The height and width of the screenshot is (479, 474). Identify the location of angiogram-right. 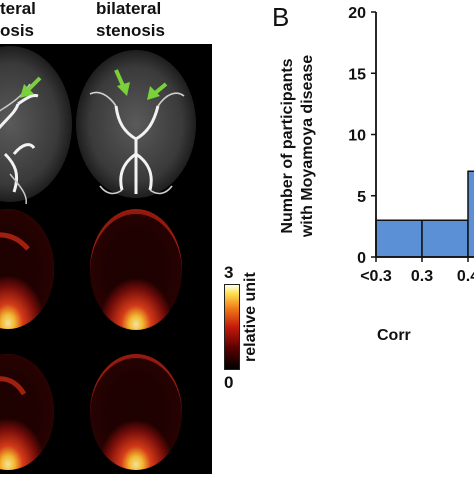
(136, 124).